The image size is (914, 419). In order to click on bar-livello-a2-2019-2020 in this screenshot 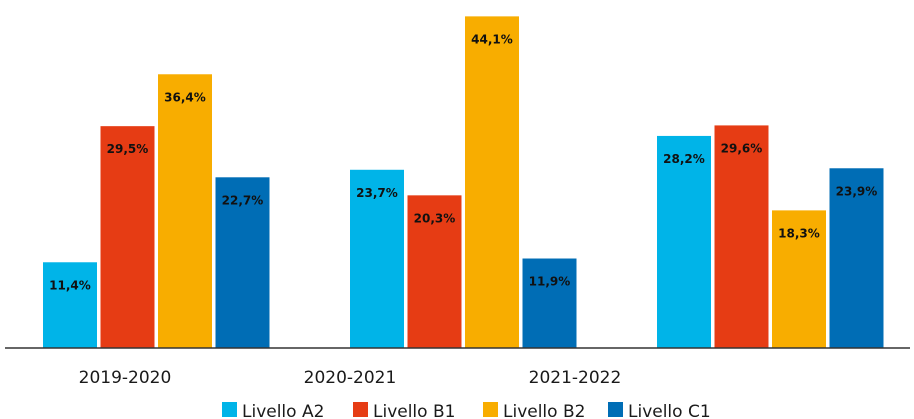, I will do `click(70, 305)`.